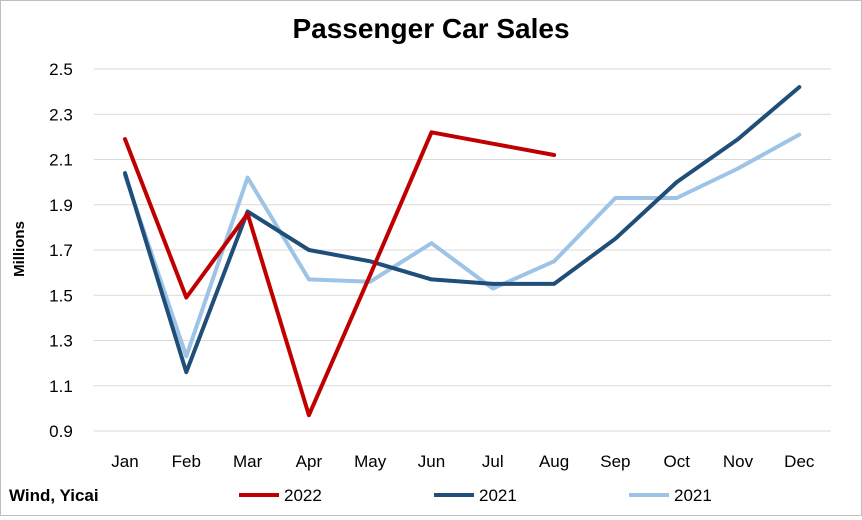  I want to click on legend: 2022 2021 2021, so click(475, 495).